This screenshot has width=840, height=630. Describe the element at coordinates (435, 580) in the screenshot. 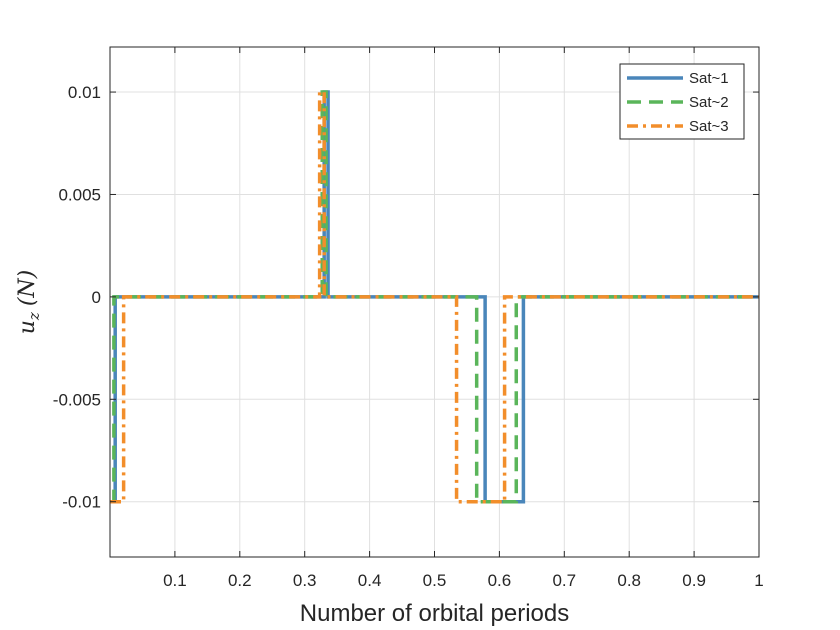

I see `x-tick-label: 0.5` at that location.